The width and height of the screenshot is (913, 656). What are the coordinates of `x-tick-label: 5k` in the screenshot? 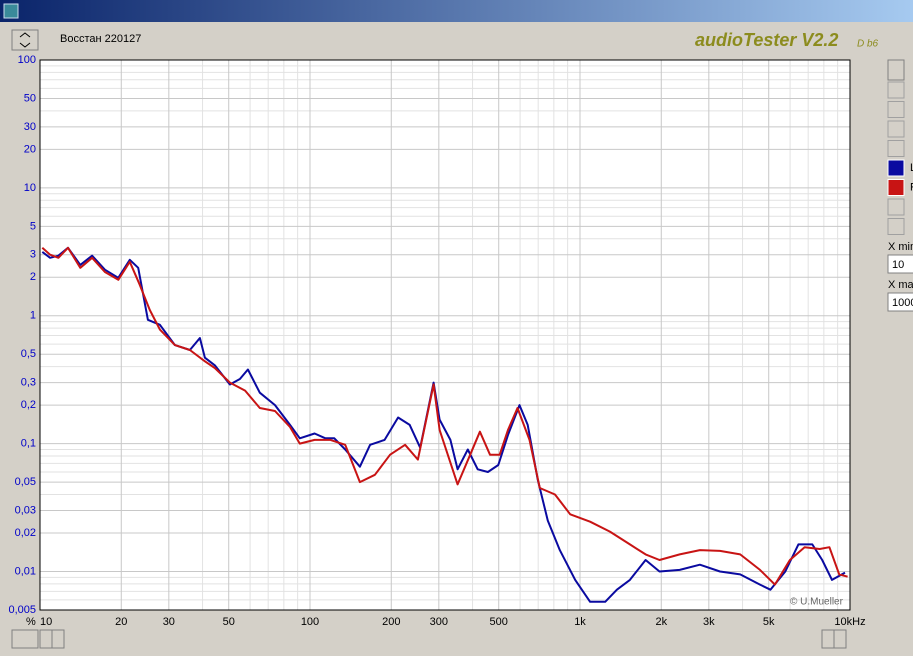 It's located at (769, 622).